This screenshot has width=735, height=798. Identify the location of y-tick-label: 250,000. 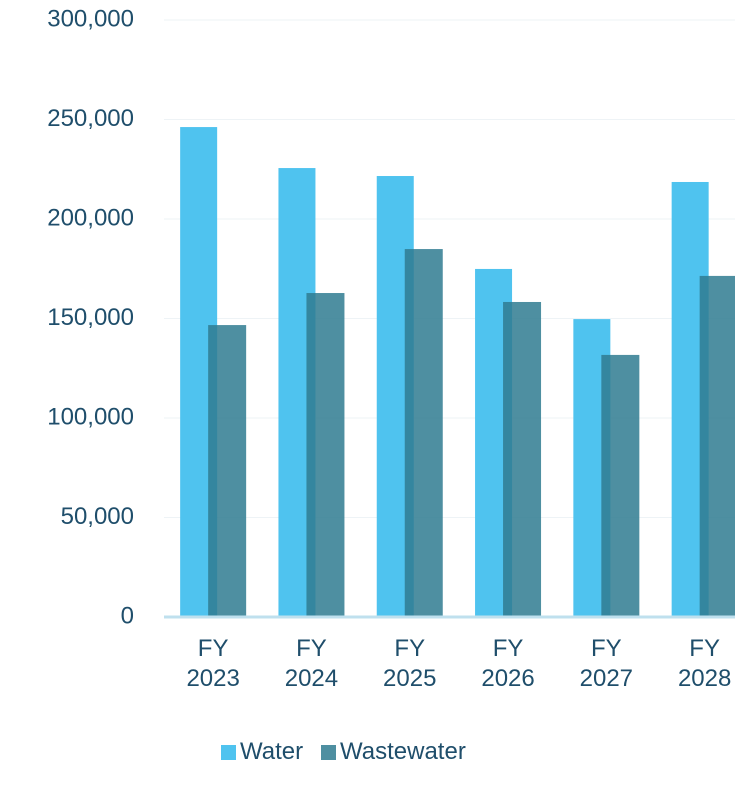
(90, 118).